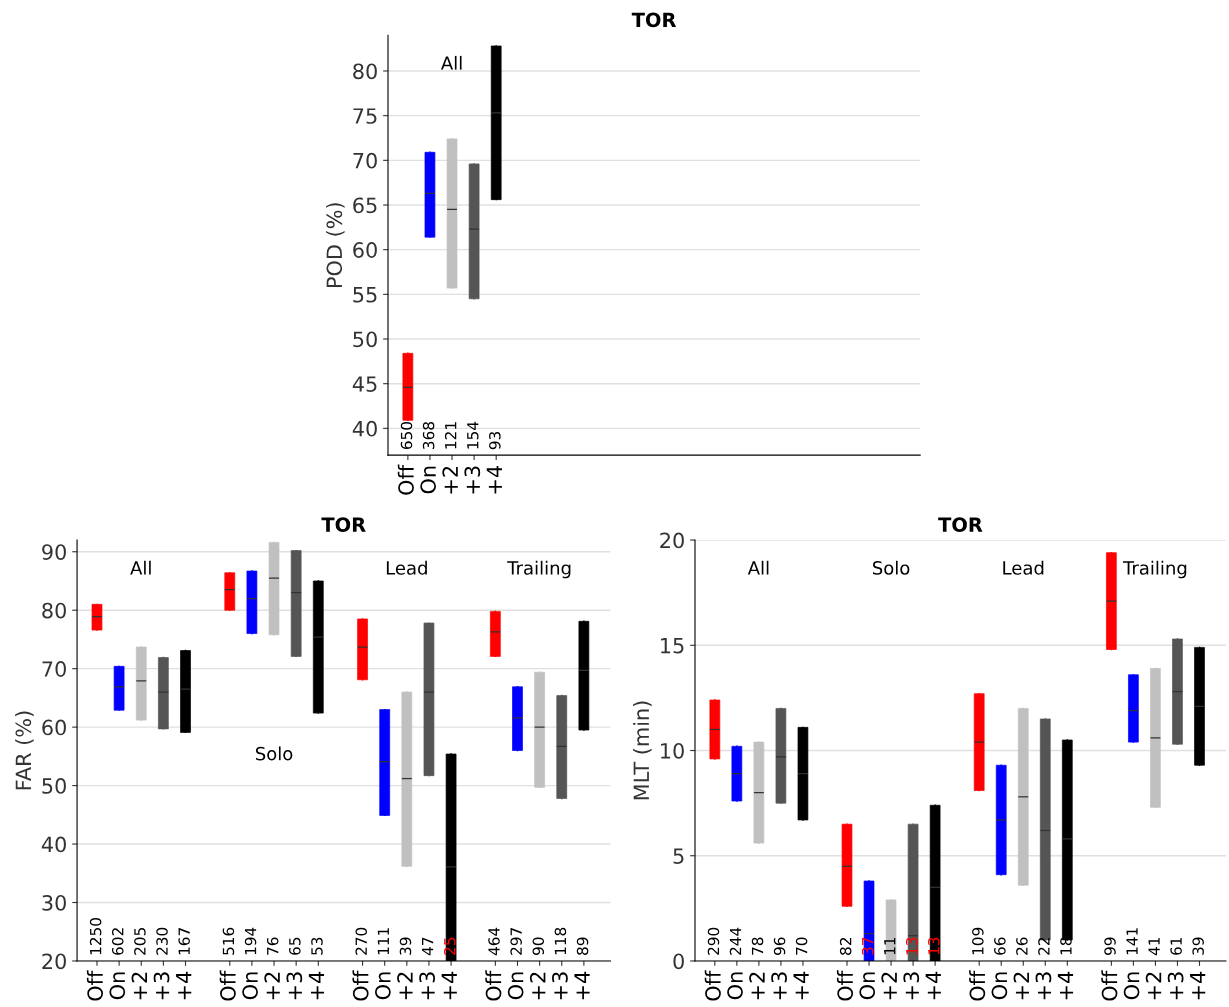 This screenshot has width=1229, height=1007. Describe the element at coordinates (228, 941) in the screenshot. I see `text: 516` at that location.